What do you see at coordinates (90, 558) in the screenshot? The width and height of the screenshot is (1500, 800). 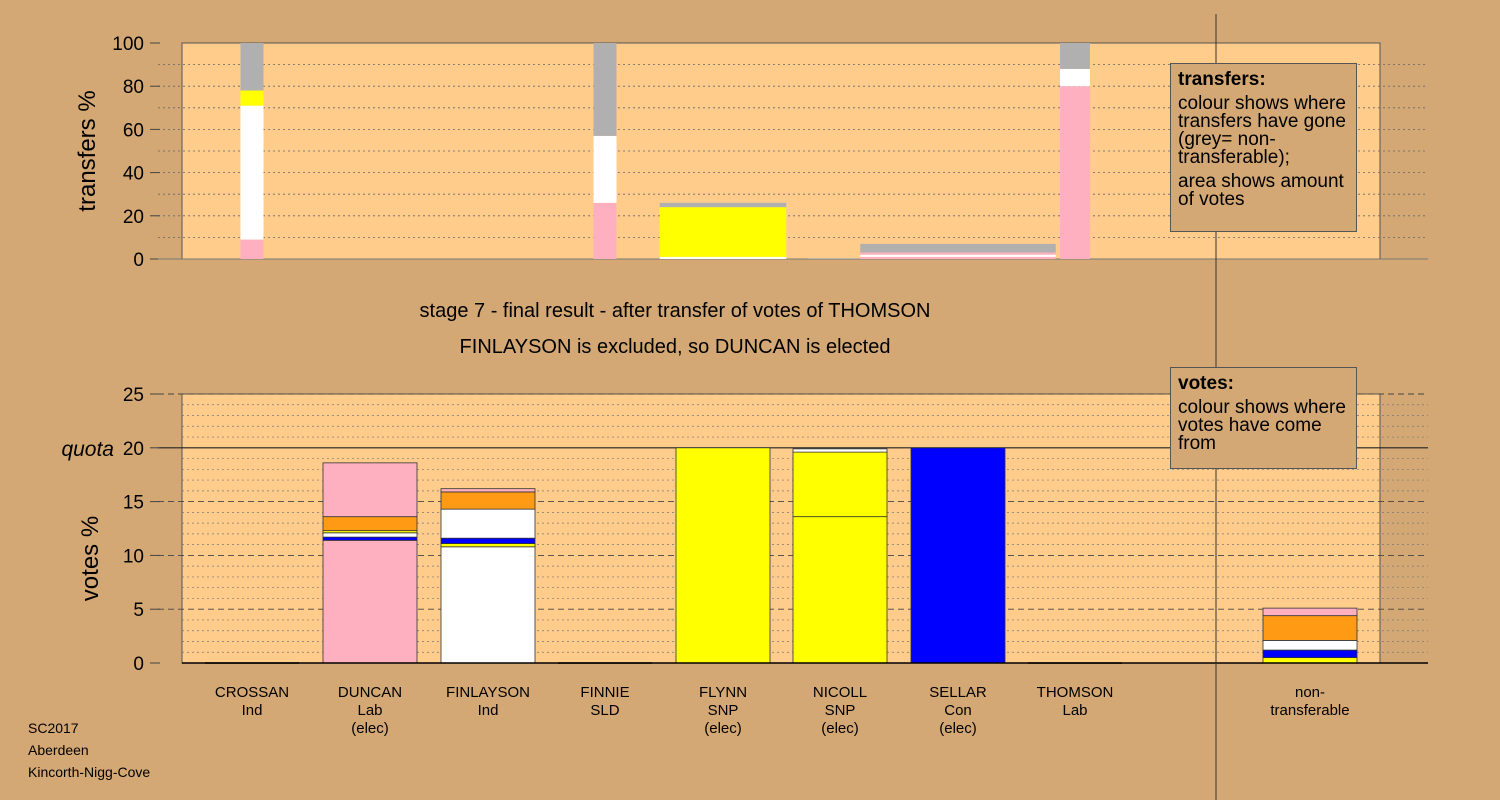 I see `votes-axis-label: votes %` at bounding box center [90, 558].